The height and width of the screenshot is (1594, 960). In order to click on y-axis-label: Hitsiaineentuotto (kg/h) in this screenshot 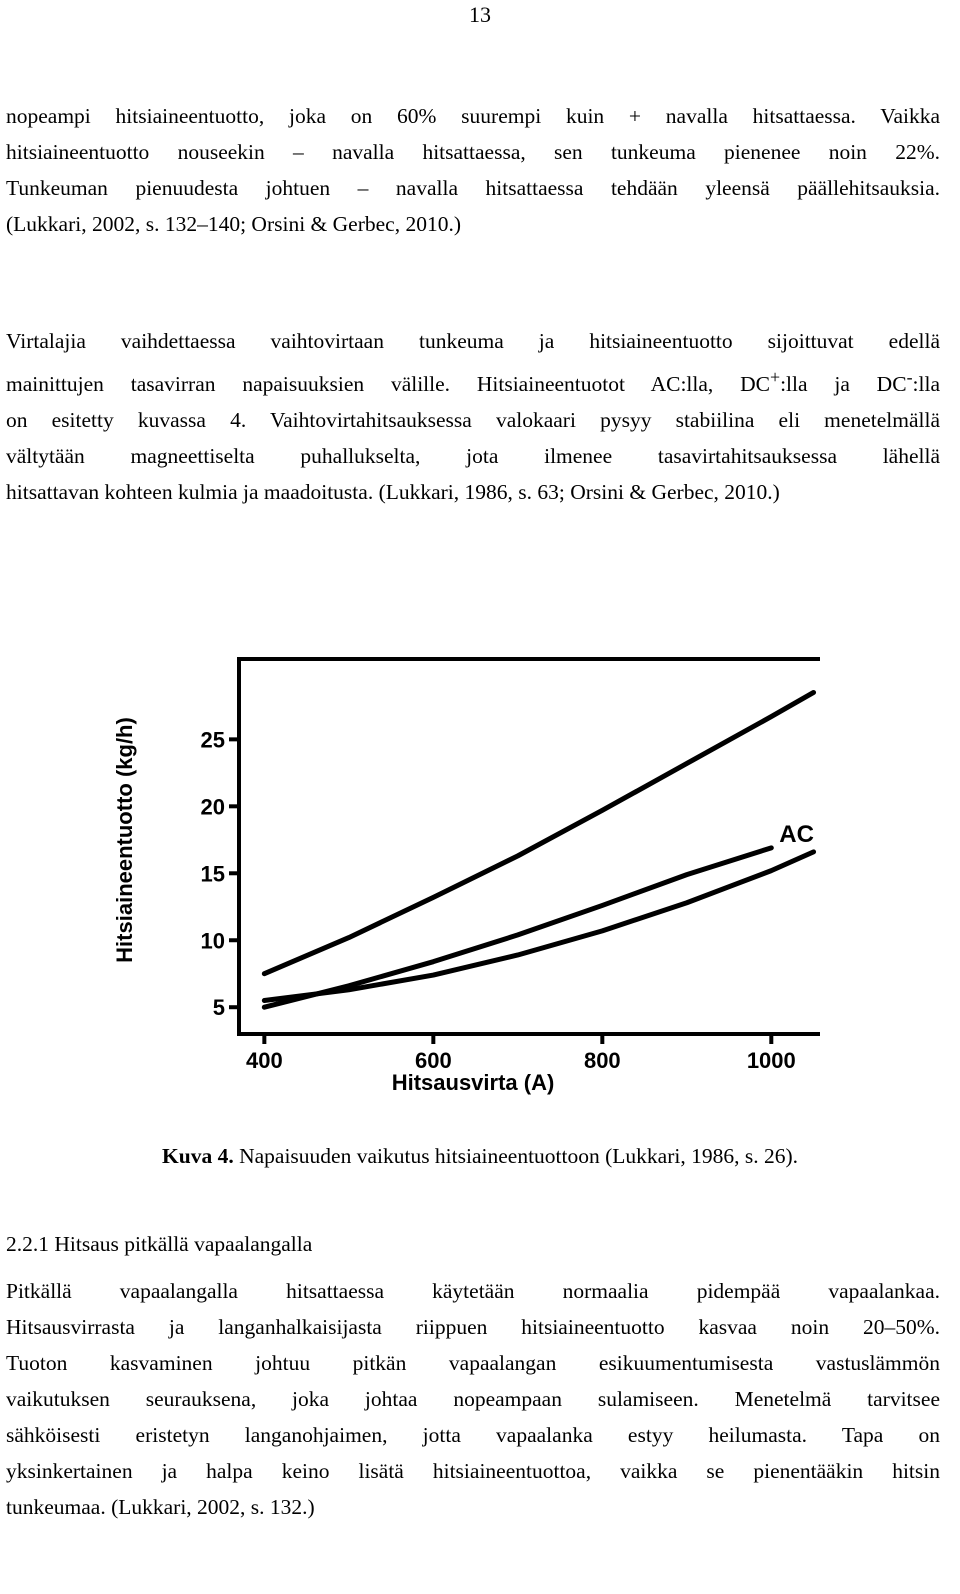, I will do `click(124, 840)`.